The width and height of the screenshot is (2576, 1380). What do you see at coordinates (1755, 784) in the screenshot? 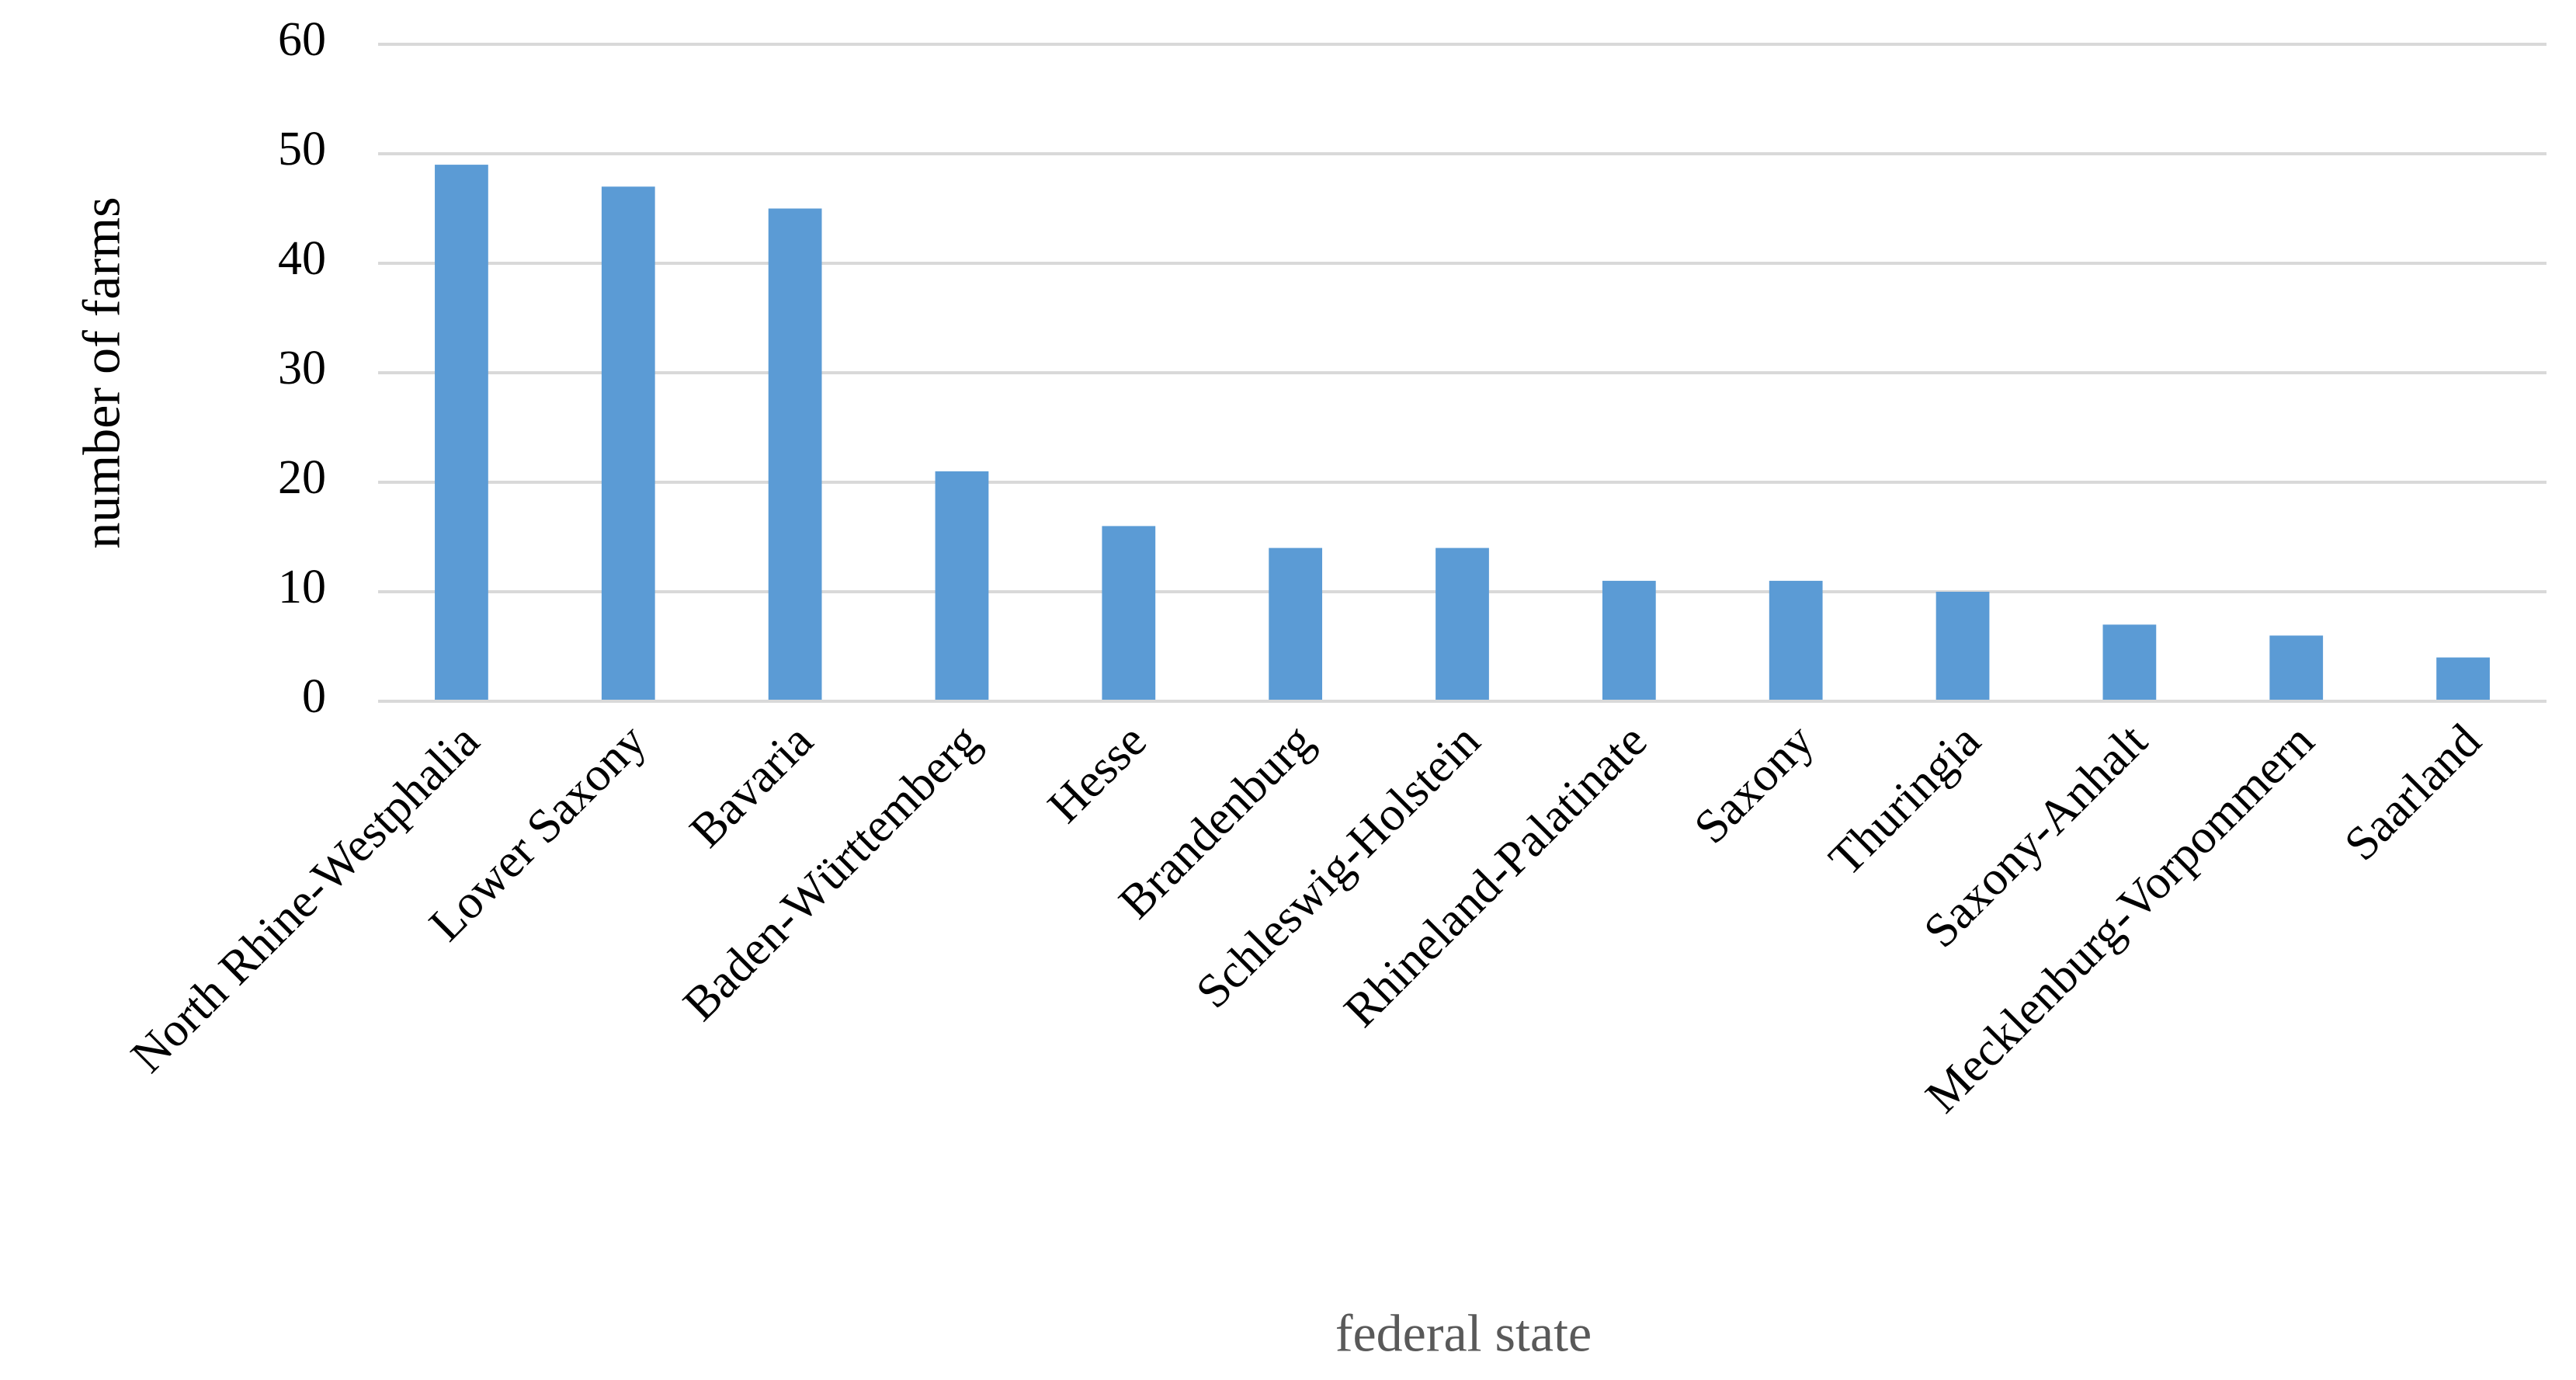
I see `x-tick-label: Saxony` at bounding box center [1755, 784].